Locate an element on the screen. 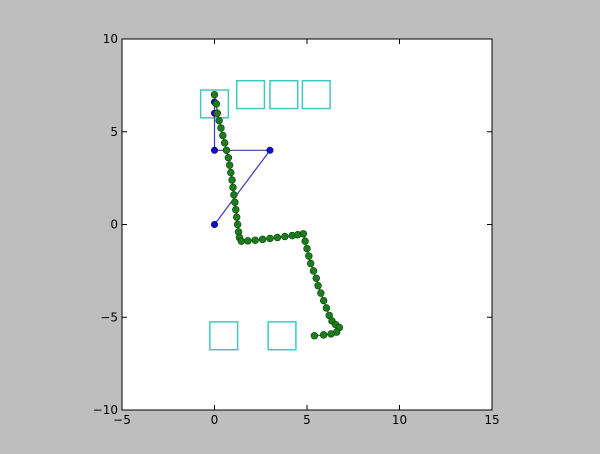 The image size is (600, 454). series-layer is located at coordinates (277, 215).